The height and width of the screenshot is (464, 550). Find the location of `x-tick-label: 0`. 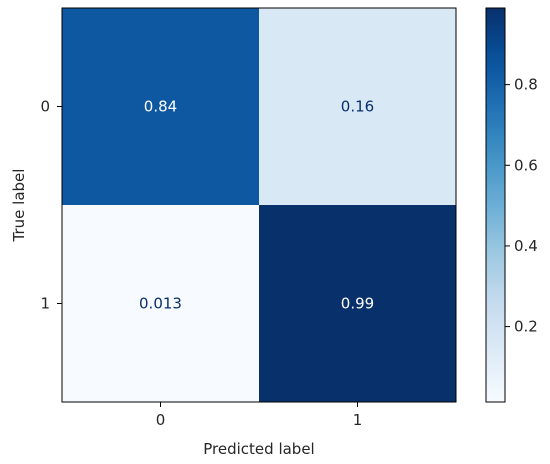

x-tick-label: 0 is located at coordinates (161, 420).